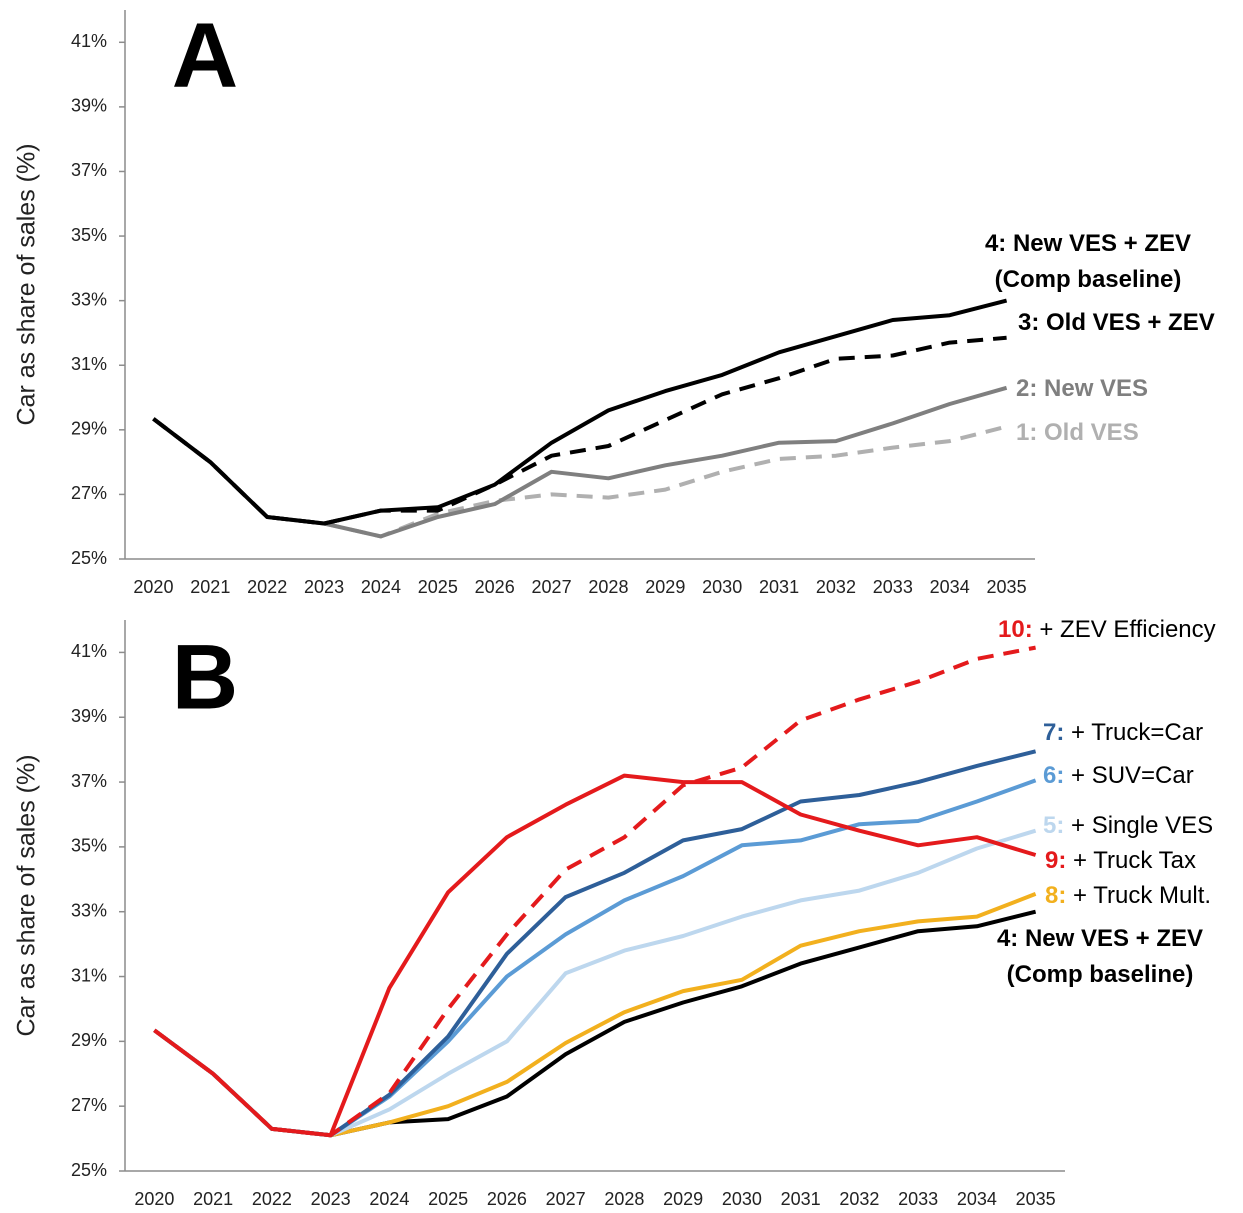 The height and width of the screenshot is (1213, 1243). Describe the element at coordinates (1116, 322) in the screenshot. I see `series-label: 3: Old VES + ZEV` at that location.